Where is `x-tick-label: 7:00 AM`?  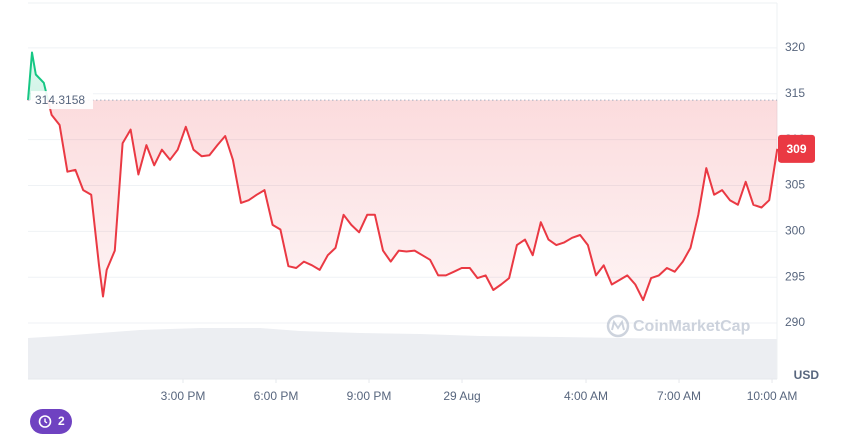 x-tick-label: 7:00 AM is located at coordinates (679, 396).